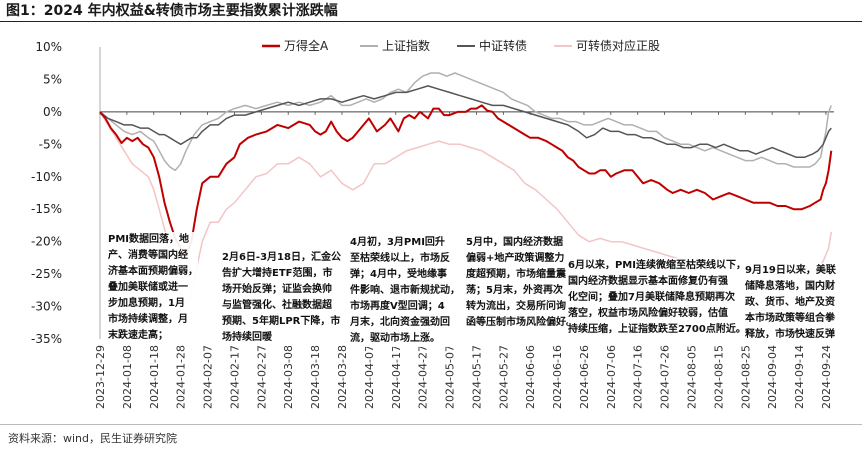 The width and height of the screenshot is (862, 454). What do you see at coordinates (172, 11) in the screenshot?
I see `chart-title: 图1：2024 年内权益&转债市场主要指数累计涨跌幅` at bounding box center [172, 11].